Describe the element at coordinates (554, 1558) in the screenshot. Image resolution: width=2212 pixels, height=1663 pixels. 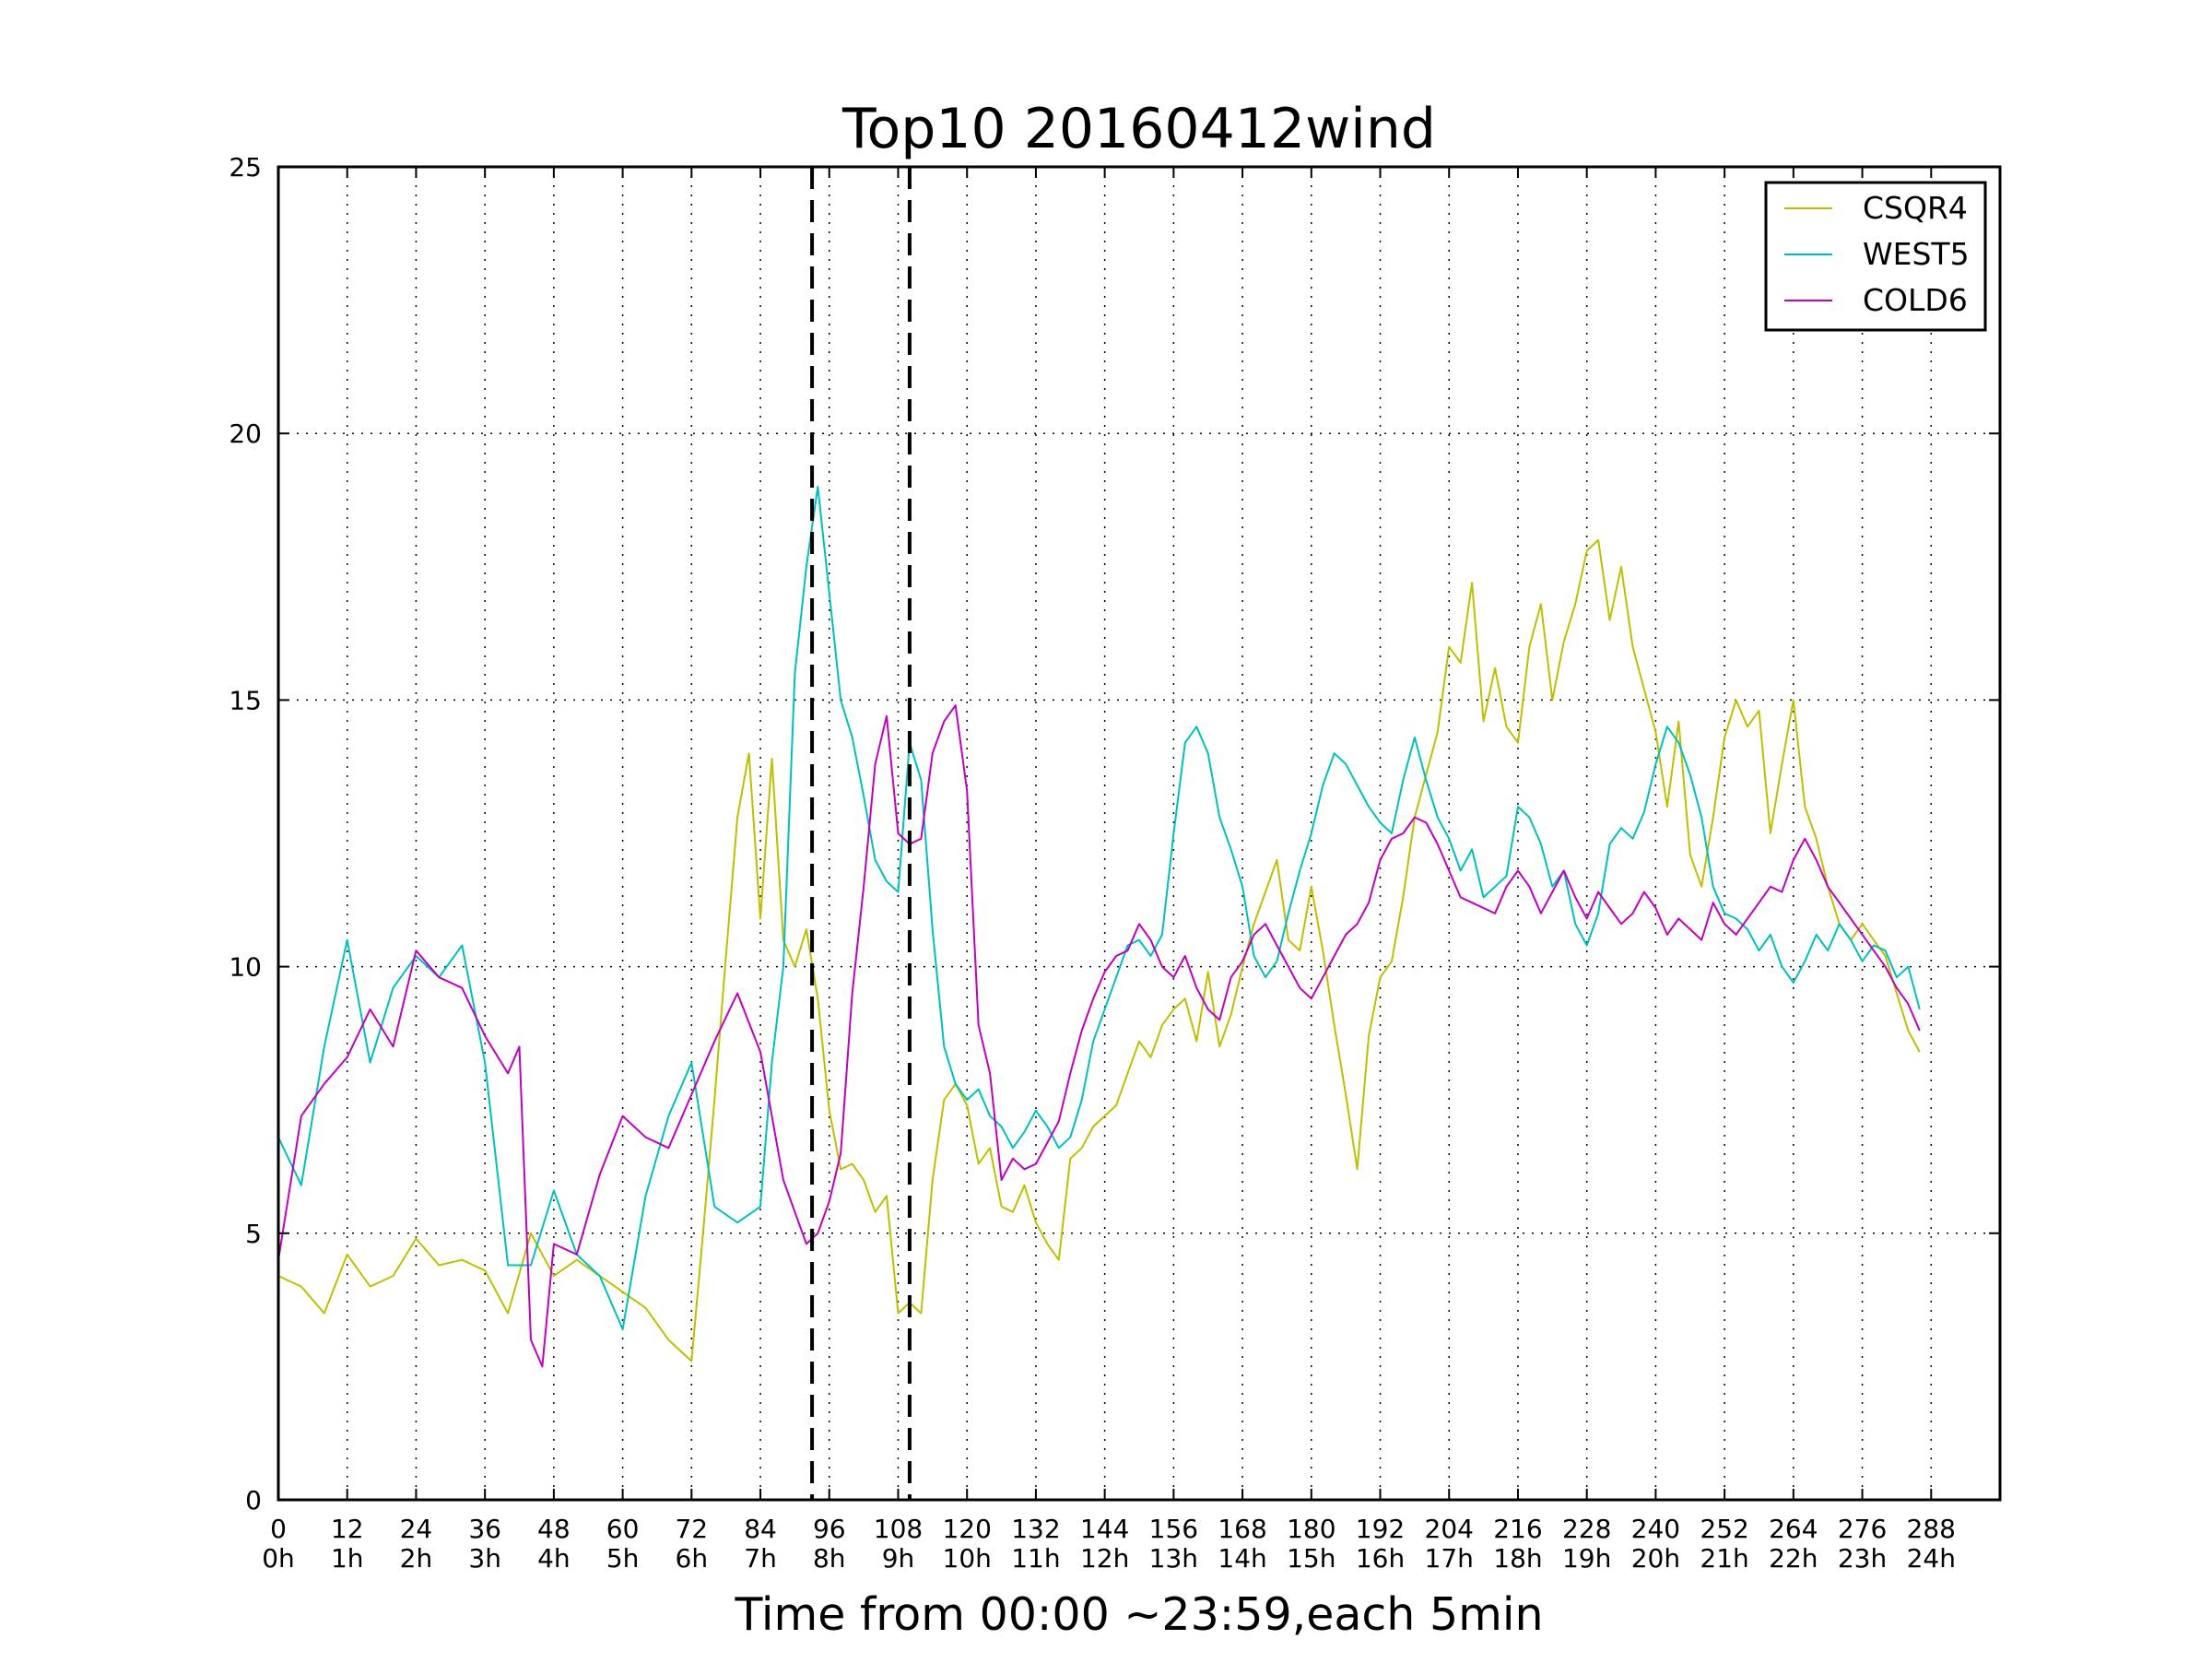
I see `x-tick-hour-label: 4h` at that location.